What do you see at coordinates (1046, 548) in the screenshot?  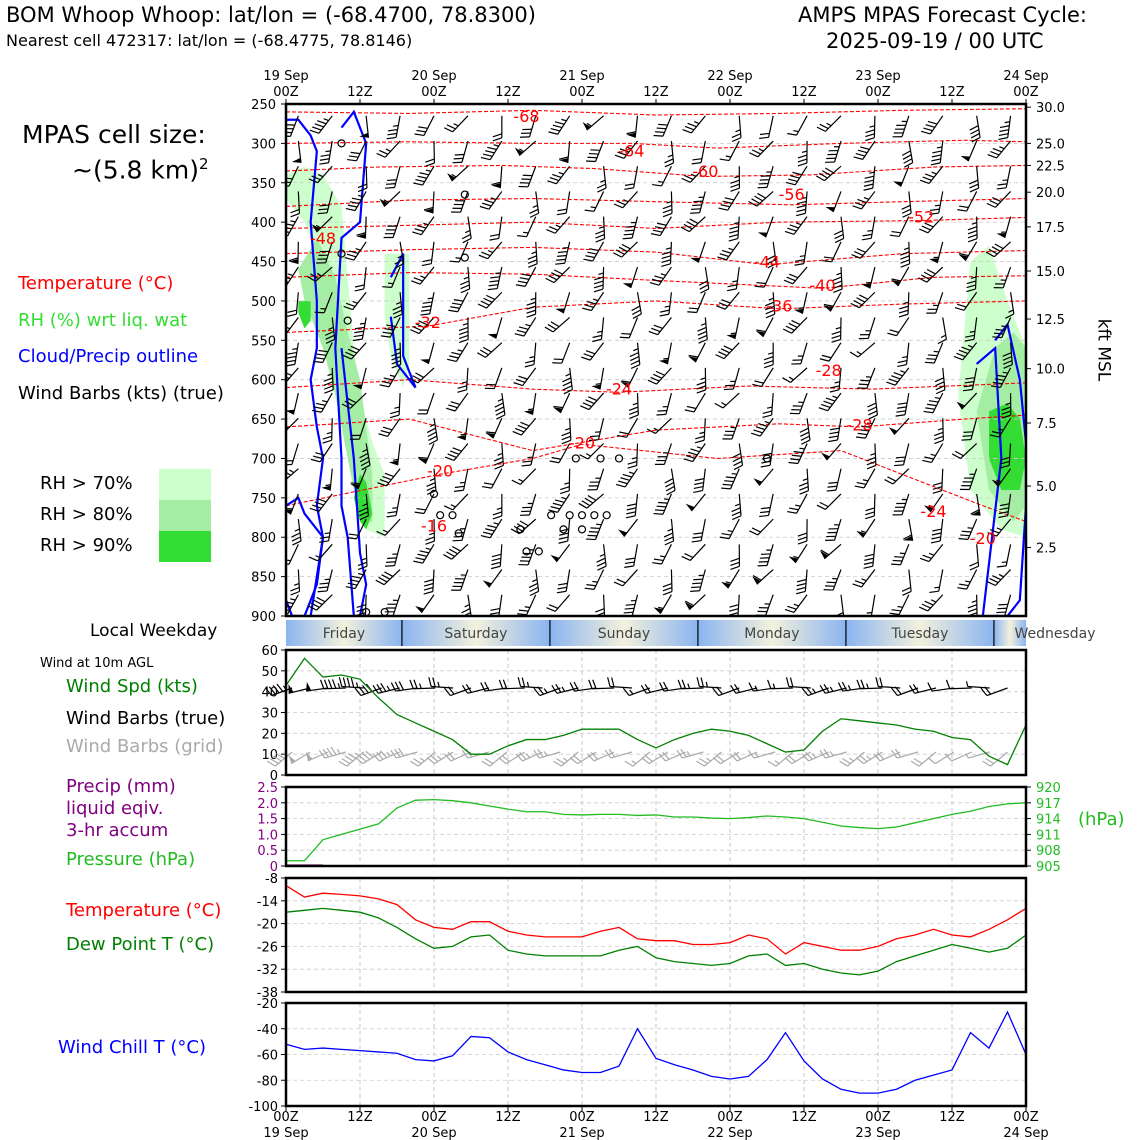 I see `y-tick-label-kft: 2.5` at bounding box center [1046, 548].